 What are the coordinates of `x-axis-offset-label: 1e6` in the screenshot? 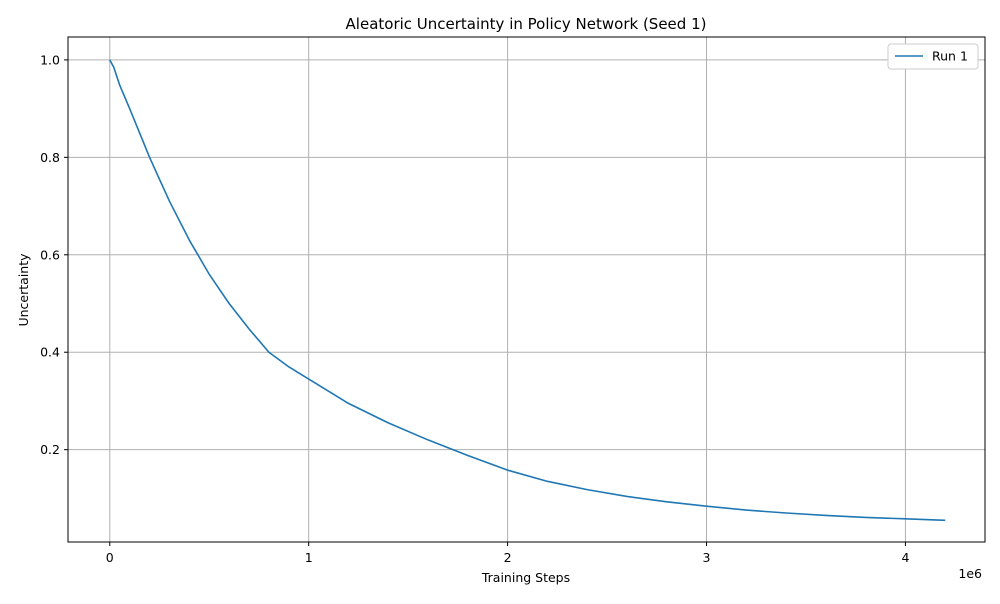 It's located at (970, 573).